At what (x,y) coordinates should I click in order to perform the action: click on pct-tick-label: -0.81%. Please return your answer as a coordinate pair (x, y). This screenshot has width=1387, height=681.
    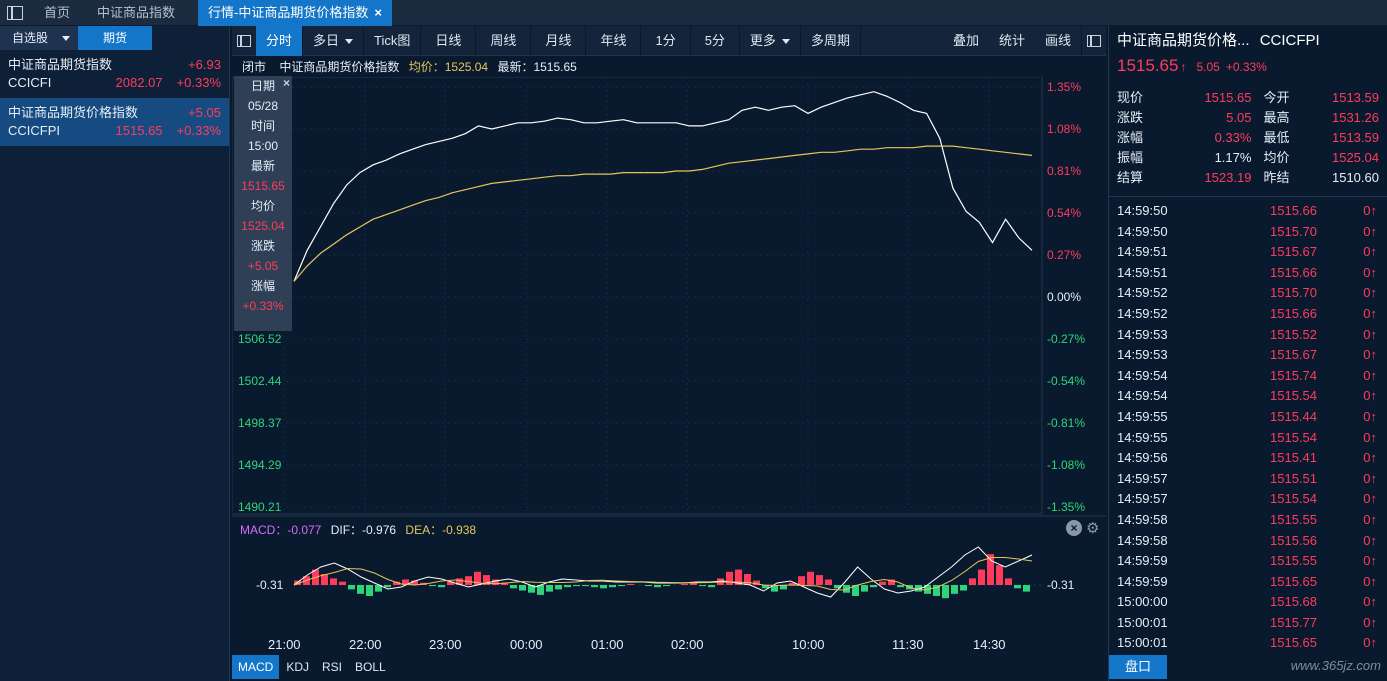
    Looking at the image, I should click on (1066, 423).